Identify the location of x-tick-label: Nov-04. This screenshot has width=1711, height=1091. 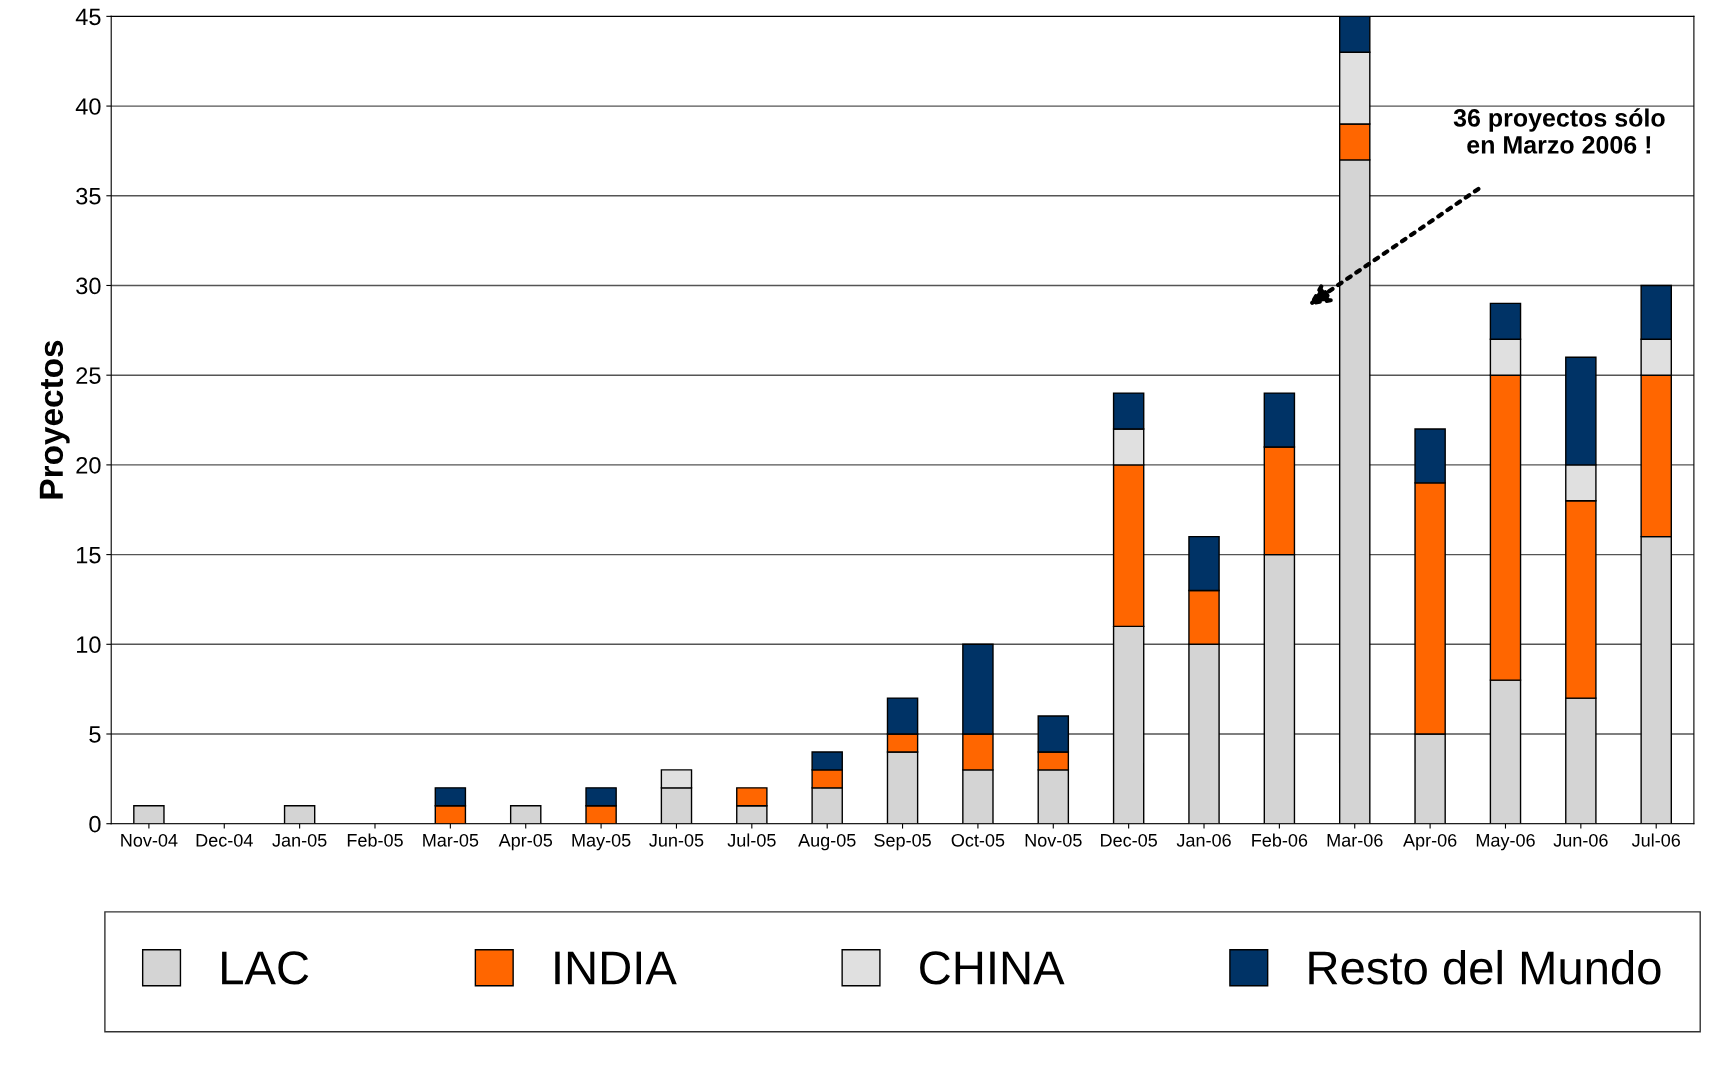
(149, 840).